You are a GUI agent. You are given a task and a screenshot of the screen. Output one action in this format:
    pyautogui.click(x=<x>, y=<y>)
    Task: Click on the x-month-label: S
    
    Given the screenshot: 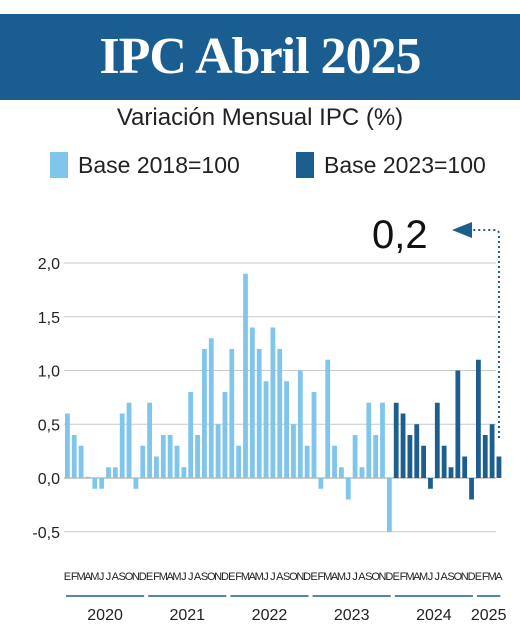 What is the action you would take?
    pyautogui.click(x=204, y=577)
    